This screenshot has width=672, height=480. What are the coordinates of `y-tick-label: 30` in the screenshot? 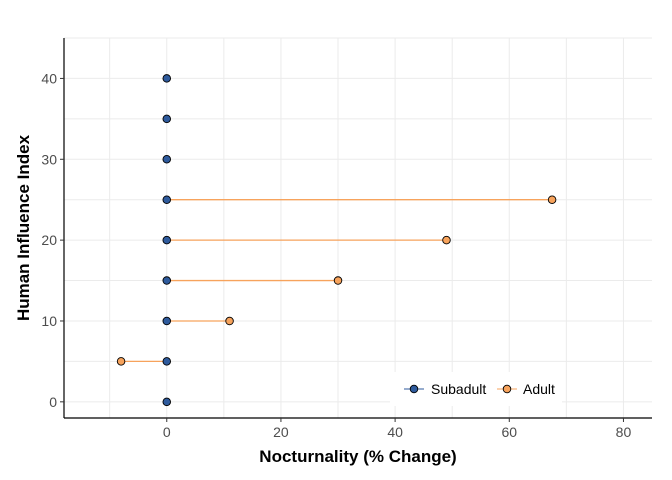 It's located at (49, 159).